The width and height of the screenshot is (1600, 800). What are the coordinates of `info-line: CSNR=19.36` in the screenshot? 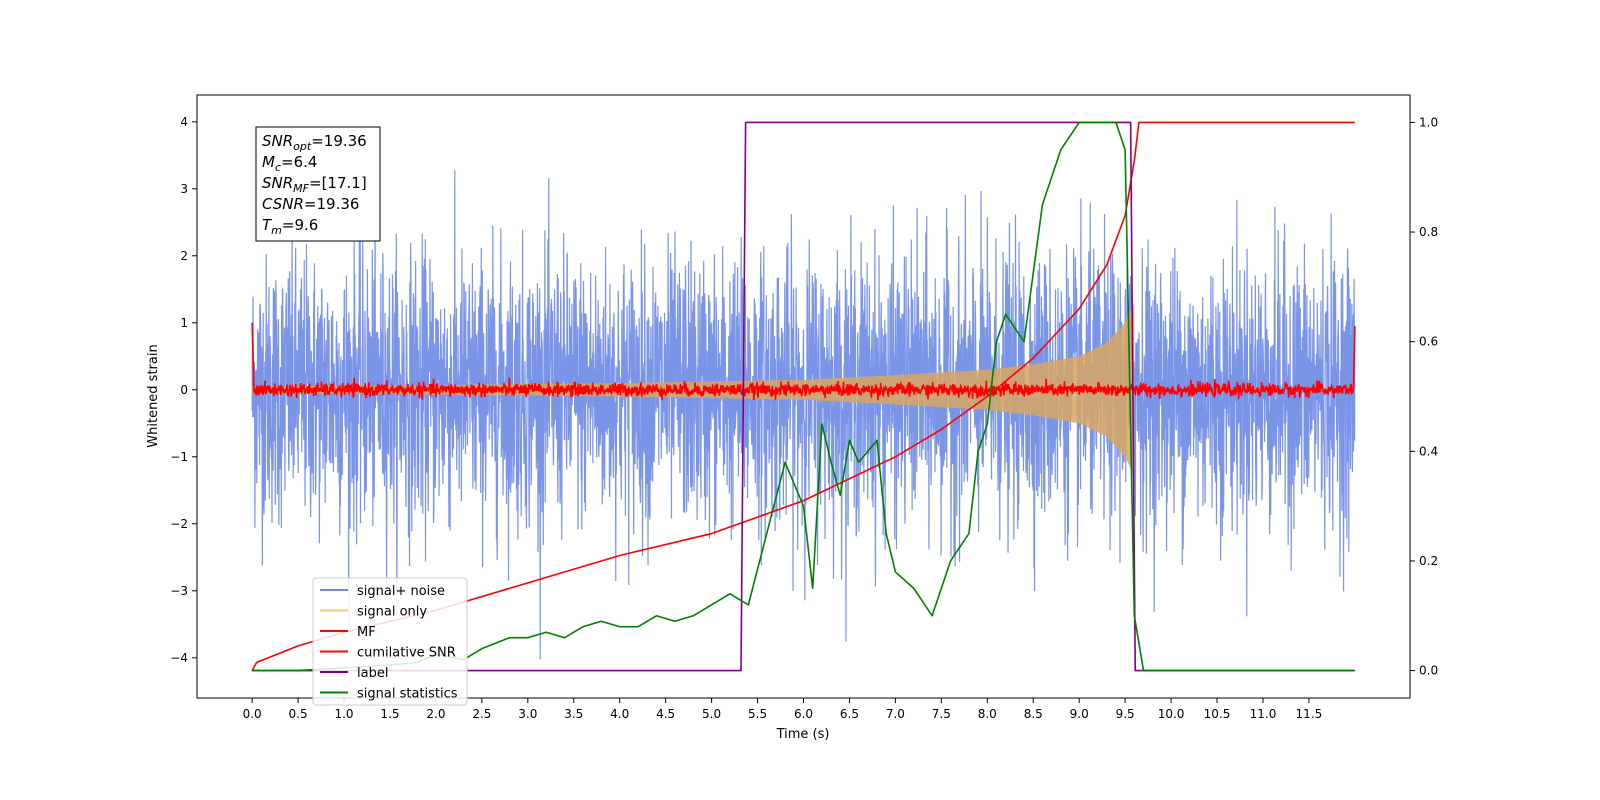 It's located at (310, 204).